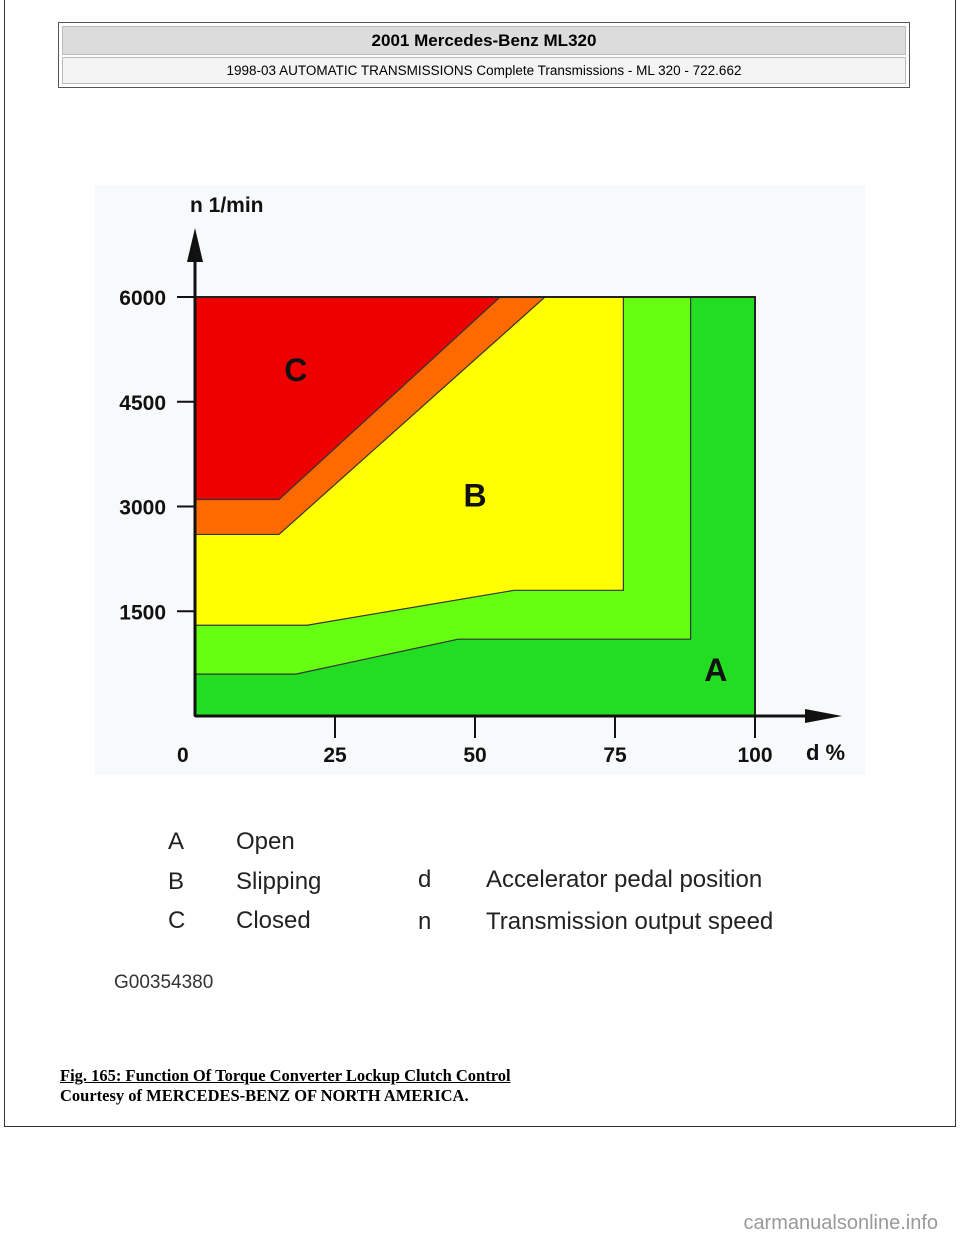  What do you see at coordinates (825, 752) in the screenshot?
I see `x-axis-label: d %` at bounding box center [825, 752].